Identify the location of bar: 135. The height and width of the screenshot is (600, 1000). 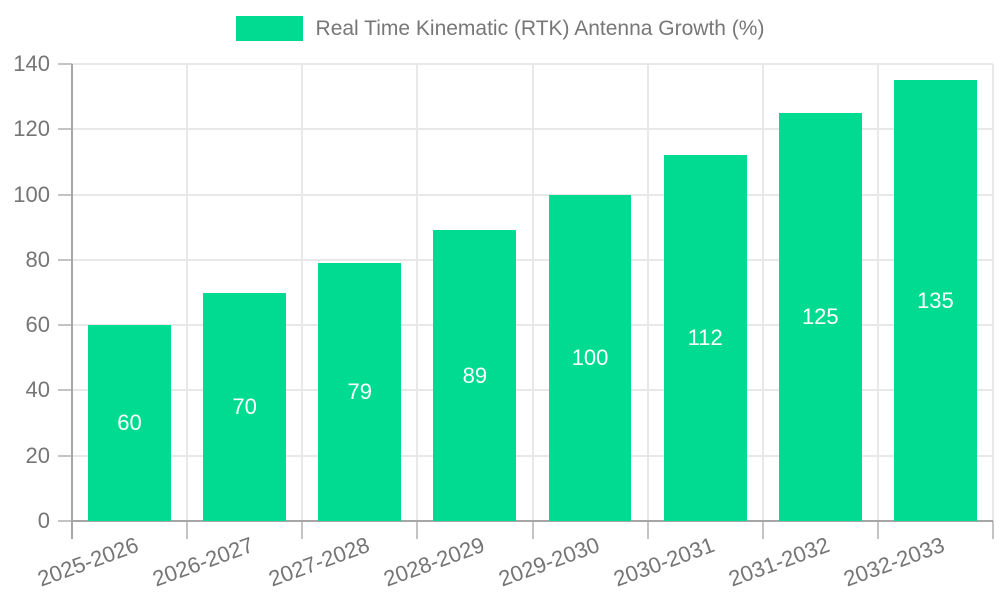
(935, 300).